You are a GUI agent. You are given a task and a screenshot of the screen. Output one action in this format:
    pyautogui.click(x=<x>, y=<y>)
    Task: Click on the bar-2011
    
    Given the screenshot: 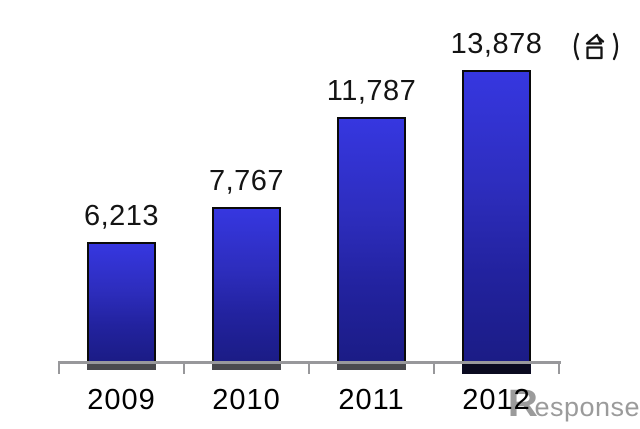 What is the action you would take?
    pyautogui.click(x=371, y=240)
    